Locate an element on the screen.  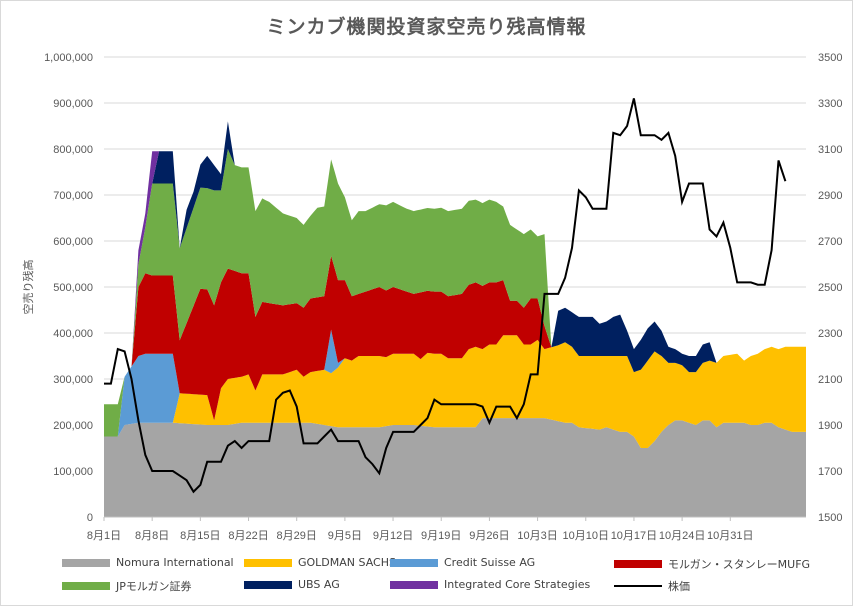
legend-label: Credit Suisse AG is located at coordinates (490, 562).